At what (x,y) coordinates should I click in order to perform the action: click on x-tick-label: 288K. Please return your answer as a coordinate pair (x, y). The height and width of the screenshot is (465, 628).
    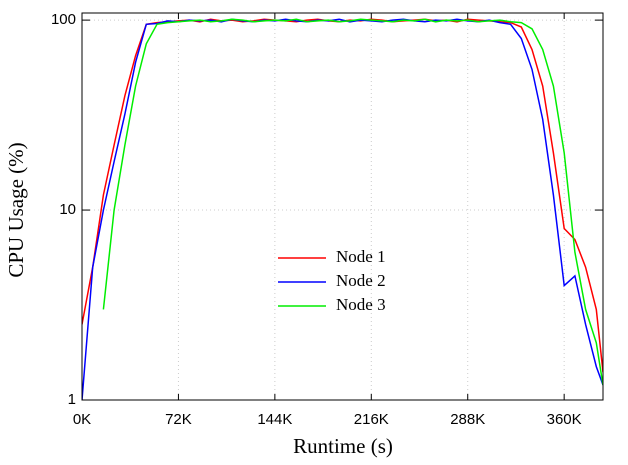
    Looking at the image, I should click on (467, 419).